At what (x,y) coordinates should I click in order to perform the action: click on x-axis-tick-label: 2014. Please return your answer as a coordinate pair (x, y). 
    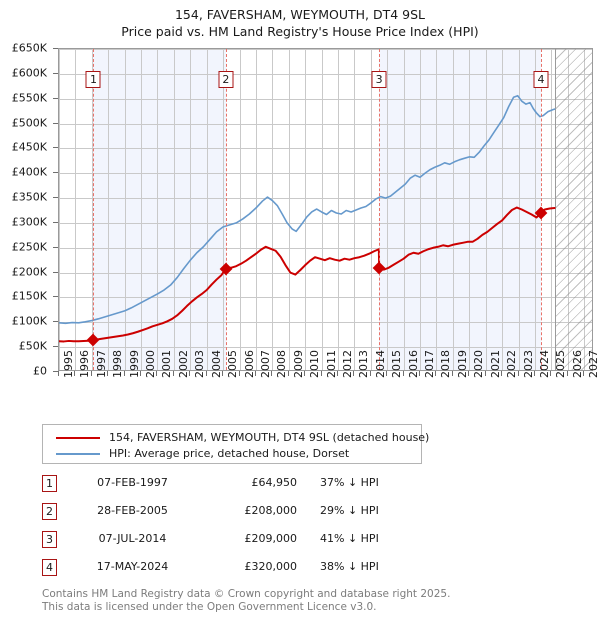
    Looking at the image, I should click on (380, 364).